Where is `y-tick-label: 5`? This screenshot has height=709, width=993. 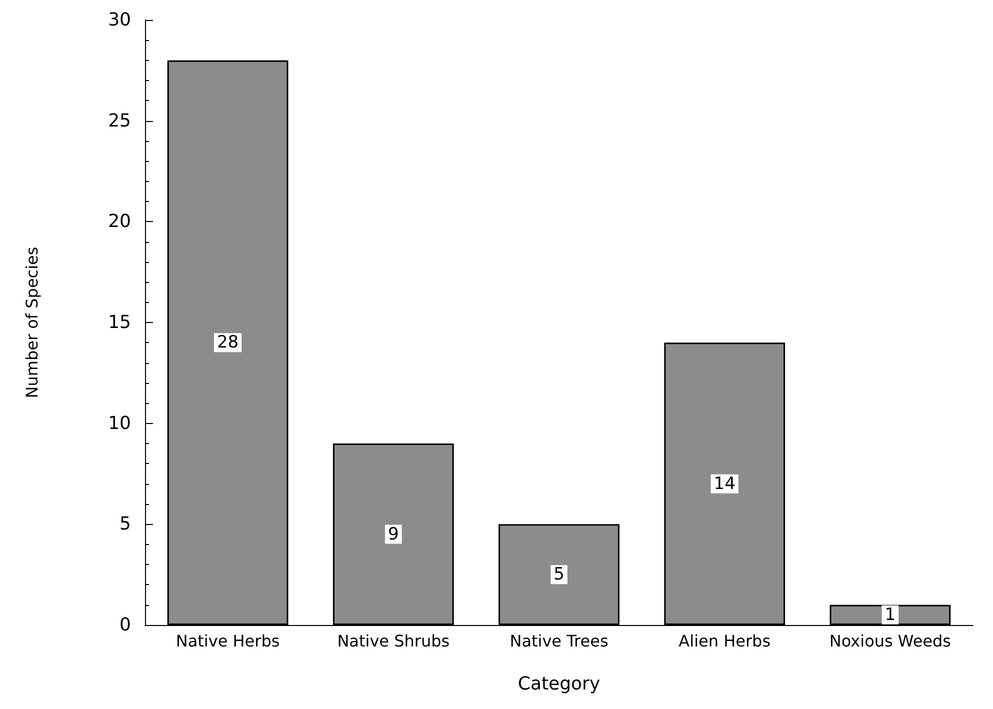 y-tick-label: 5 is located at coordinates (125, 524).